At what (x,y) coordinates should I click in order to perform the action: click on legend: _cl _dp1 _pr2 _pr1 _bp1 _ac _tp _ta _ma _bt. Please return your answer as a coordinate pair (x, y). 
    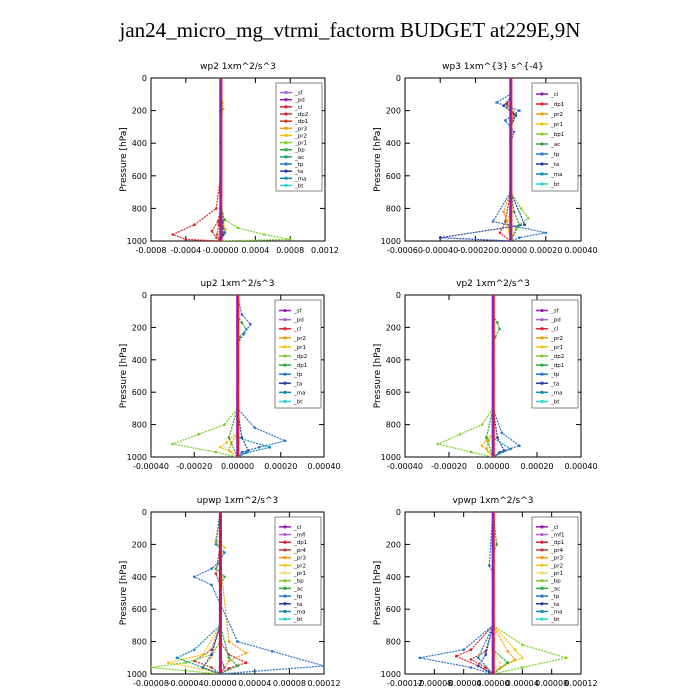
    Looking at the image, I should click on (555, 137).